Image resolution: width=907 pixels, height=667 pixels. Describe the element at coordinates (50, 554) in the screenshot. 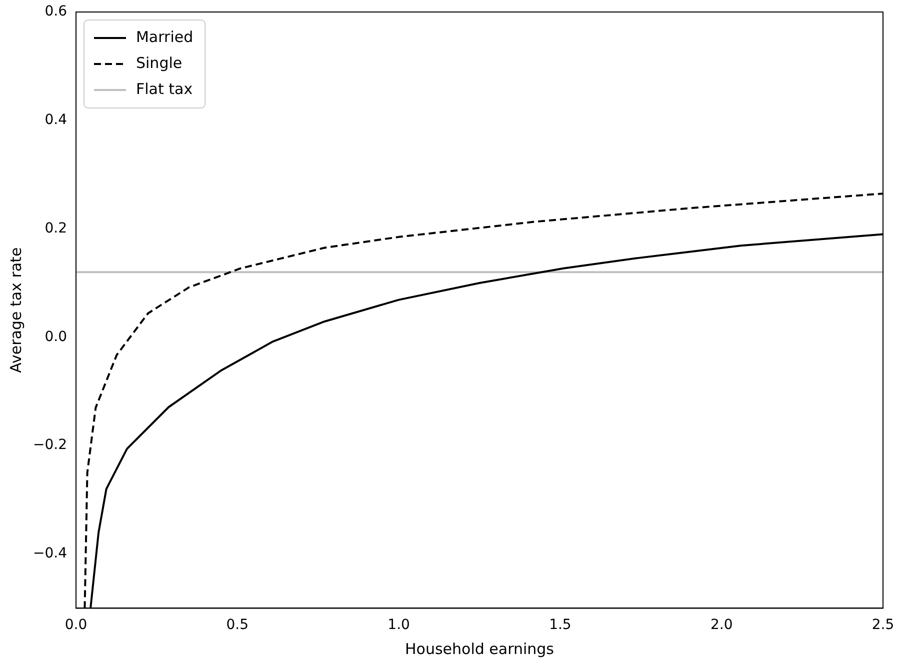

I see `y-tick-label: −0.4` at that location.